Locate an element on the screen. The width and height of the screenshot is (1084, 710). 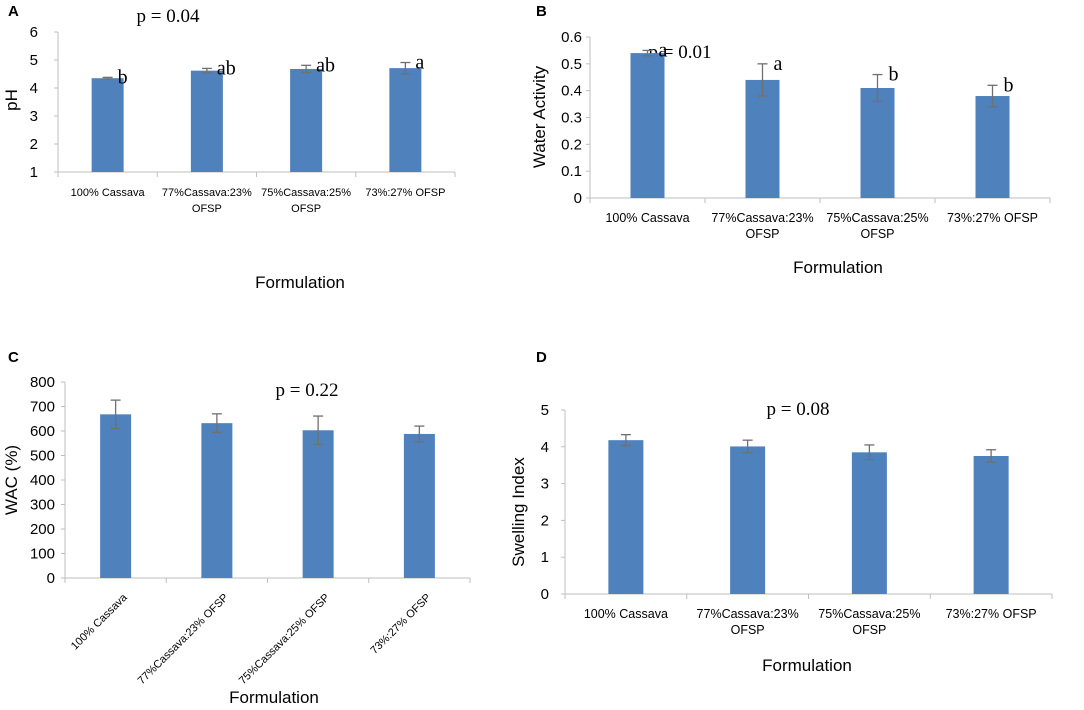
y-tick-label: 200 is located at coordinates (42, 529).